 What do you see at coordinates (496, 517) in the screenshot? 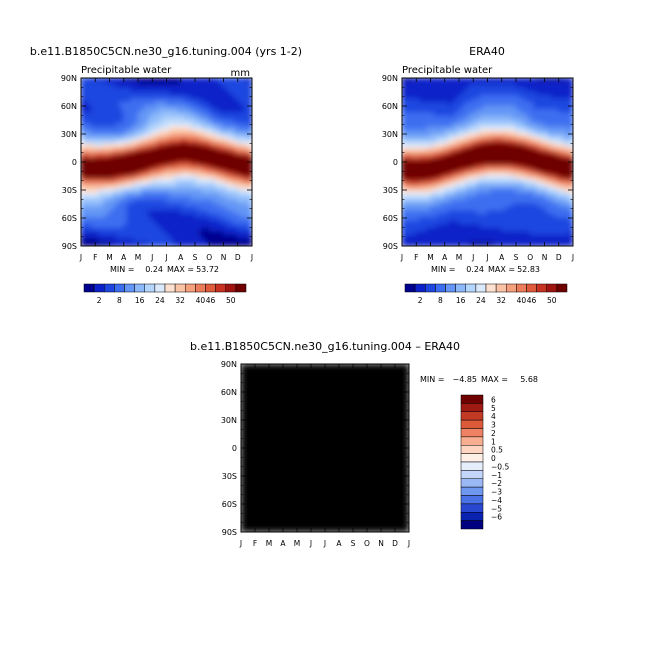
I see `panel-diff-colorbar-label: −6` at bounding box center [496, 517].